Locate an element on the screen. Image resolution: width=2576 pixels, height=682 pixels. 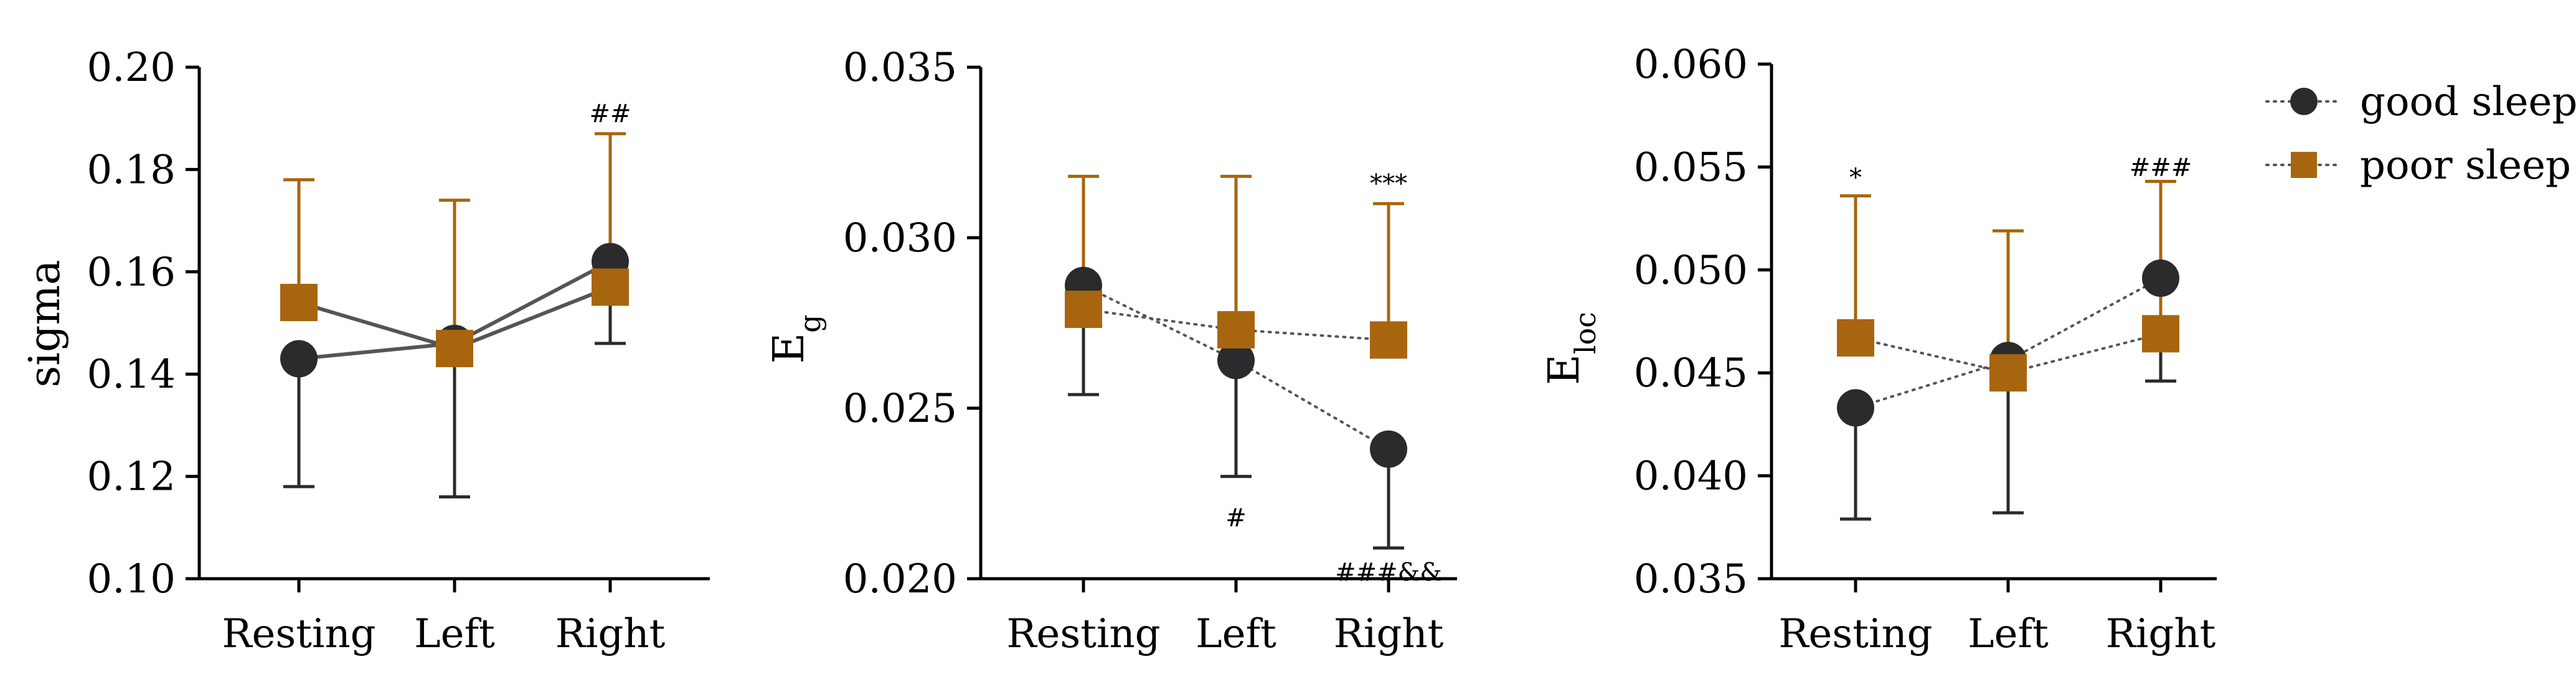
y-tick-label: 0.040 is located at coordinates (1691, 477).